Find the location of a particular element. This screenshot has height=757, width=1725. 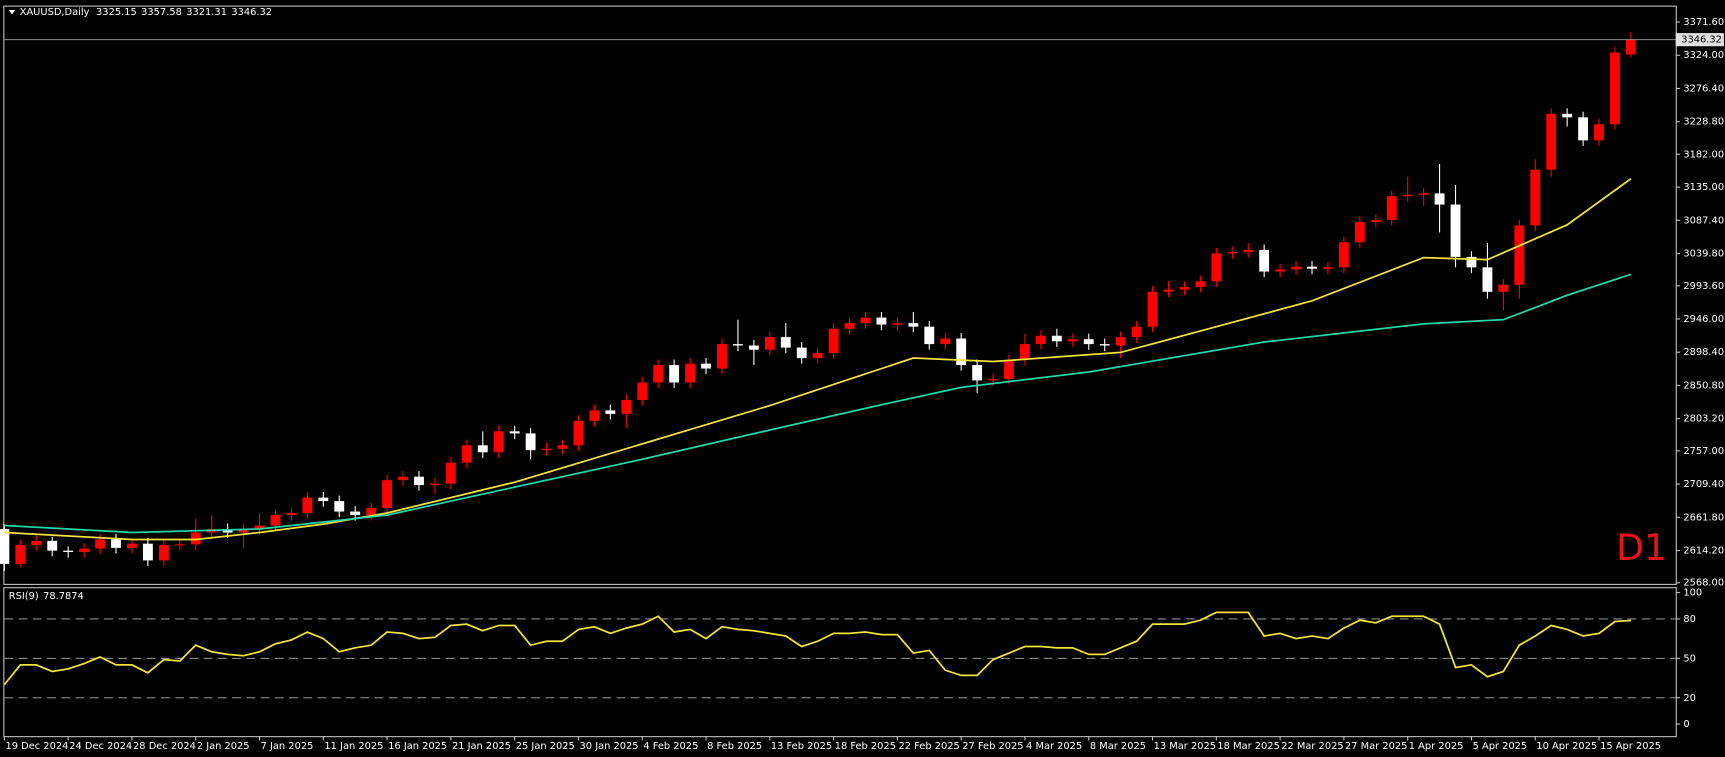

timeframe-label: D1 is located at coordinates (1641, 547).